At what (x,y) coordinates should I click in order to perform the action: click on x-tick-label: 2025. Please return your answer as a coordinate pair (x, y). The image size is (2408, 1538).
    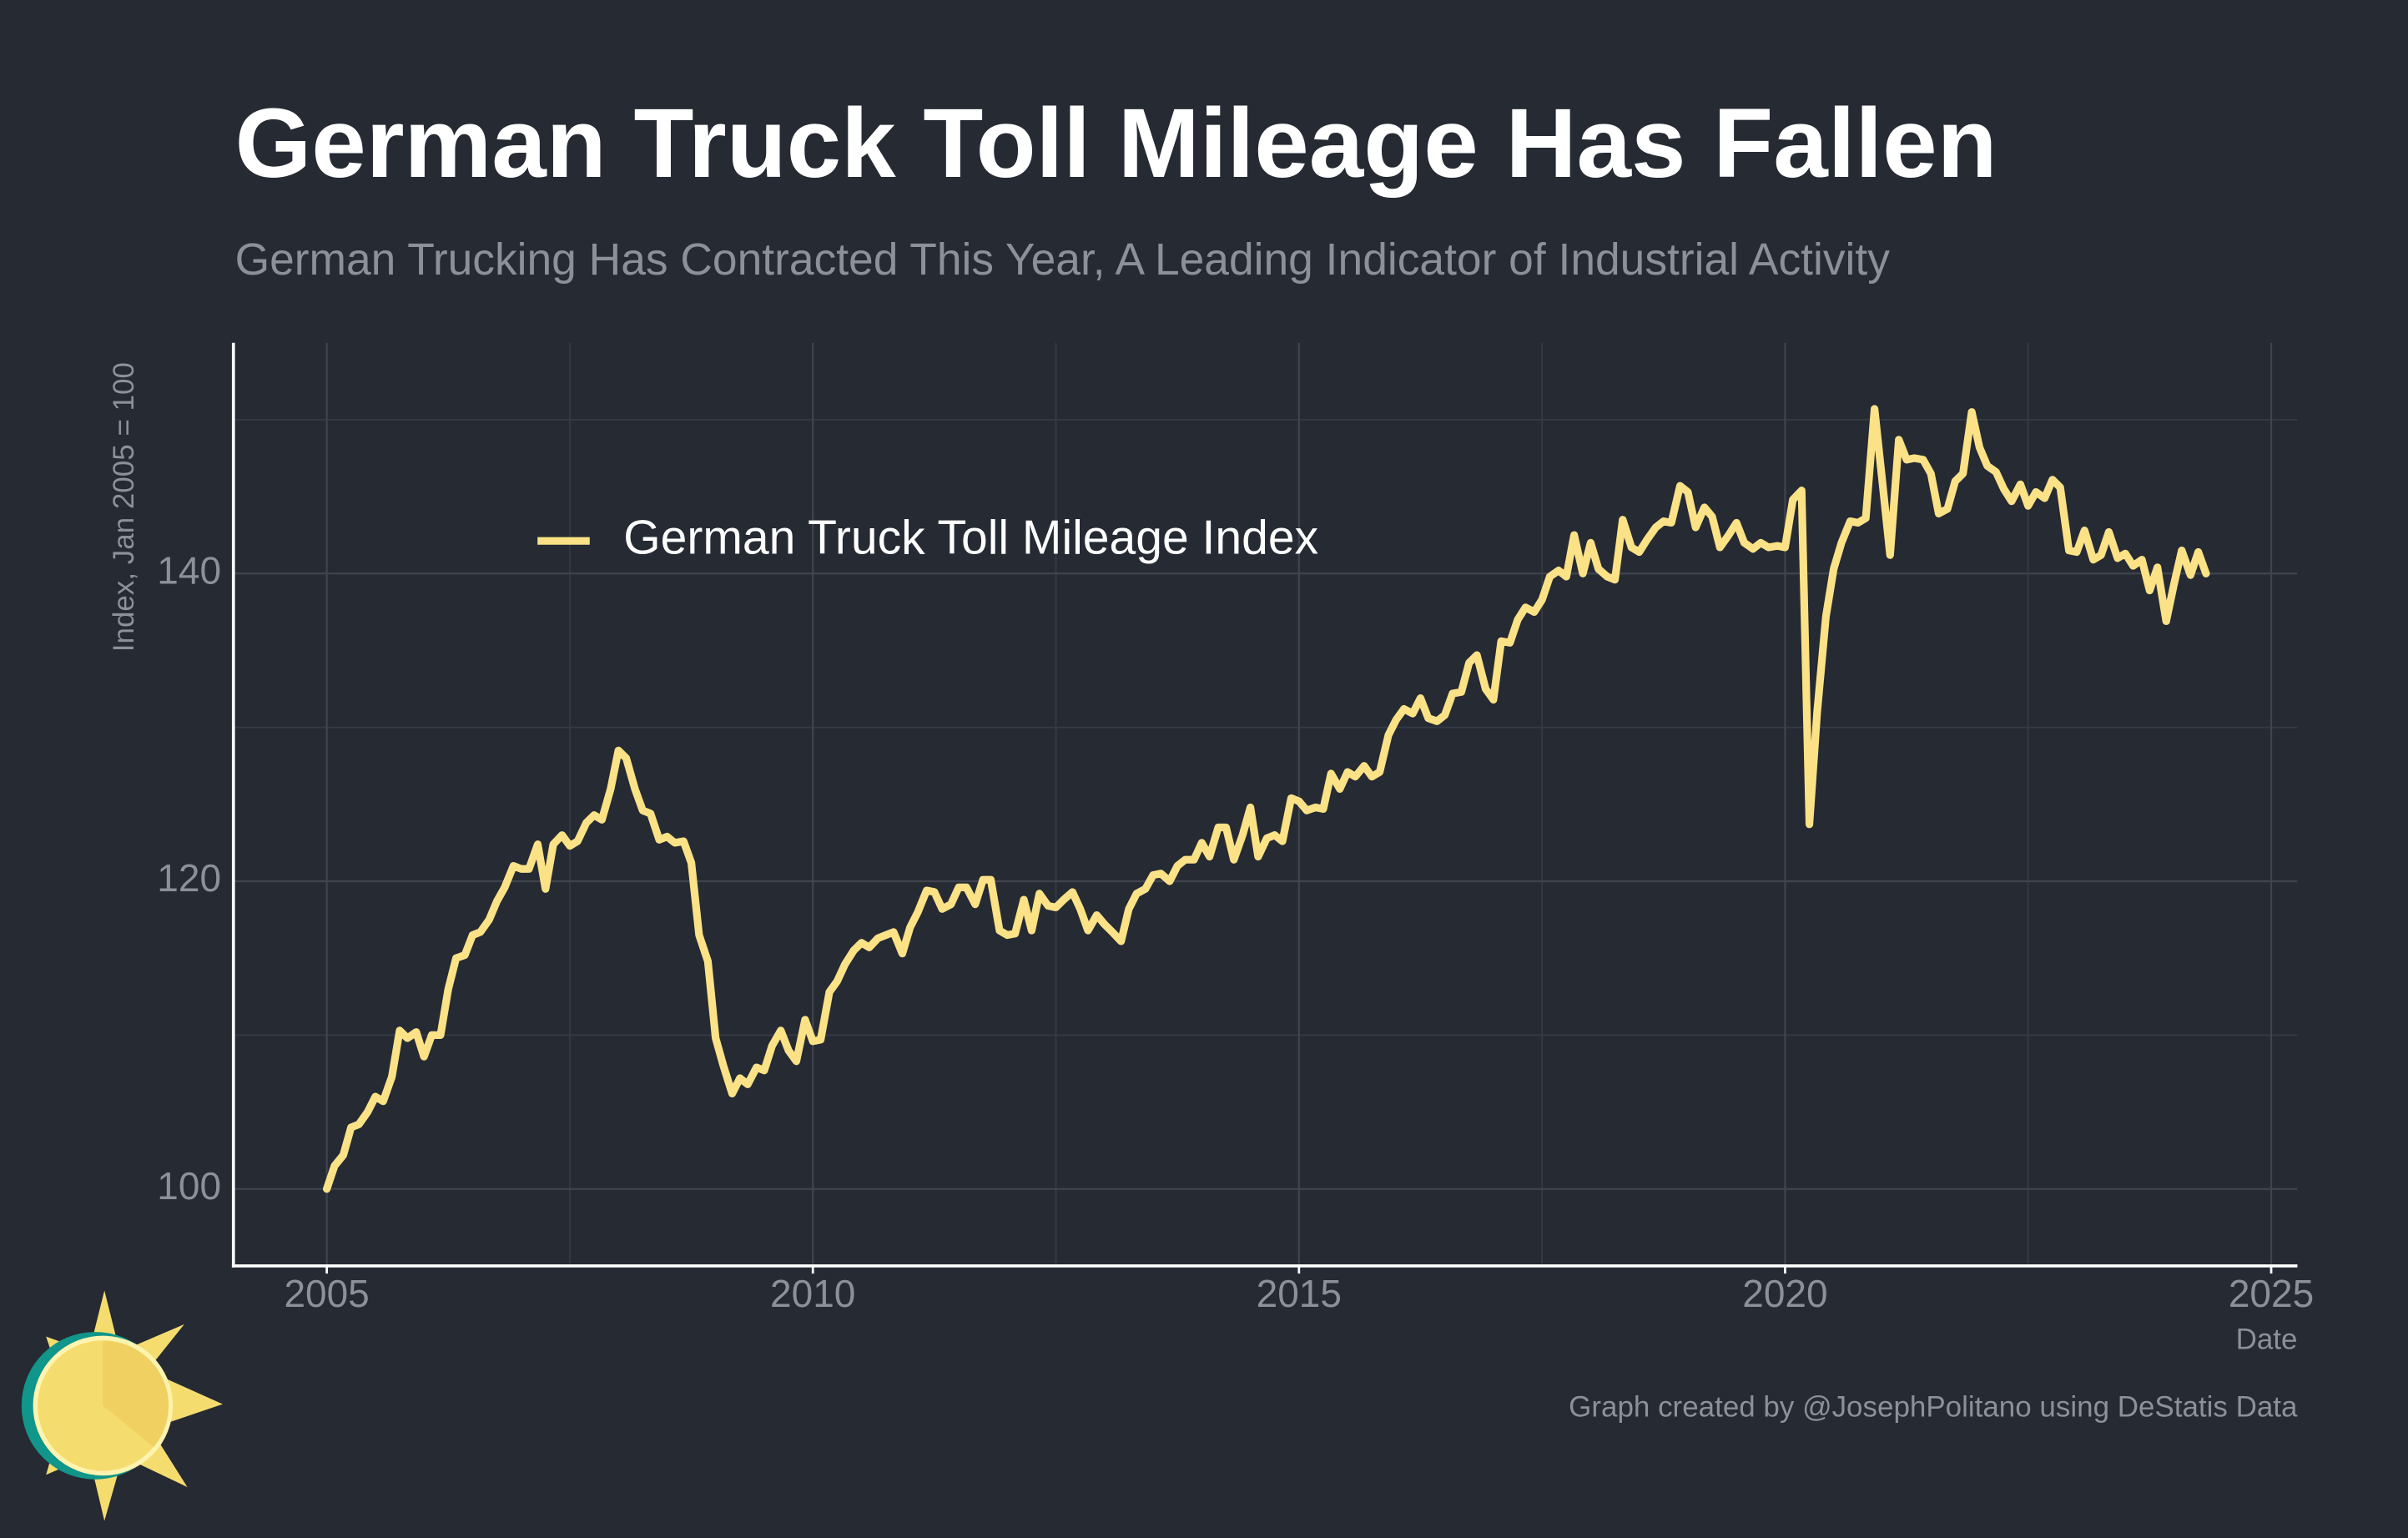
    Looking at the image, I should click on (2271, 1293).